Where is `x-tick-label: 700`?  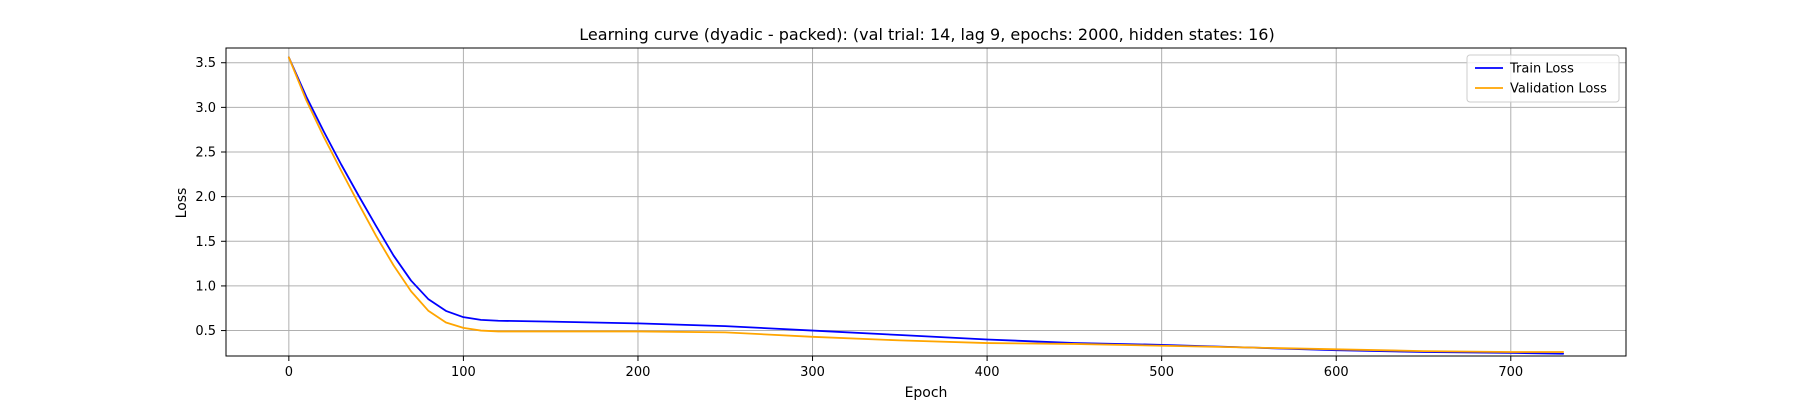 x-tick-label: 700 is located at coordinates (1510, 372).